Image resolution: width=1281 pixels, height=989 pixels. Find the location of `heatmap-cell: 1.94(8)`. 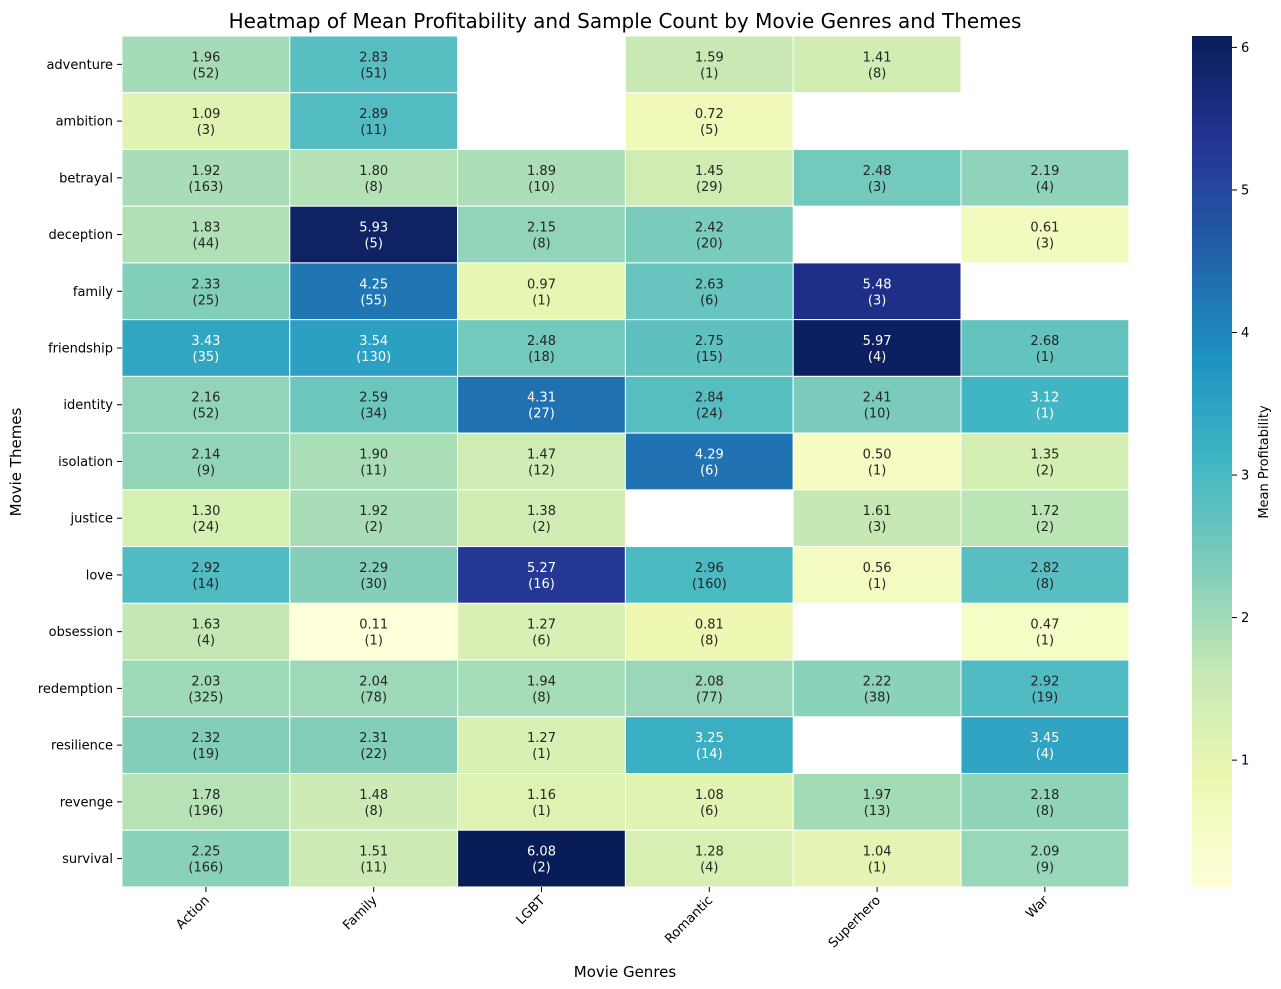

heatmap-cell: 1.94(8) is located at coordinates (541, 688).